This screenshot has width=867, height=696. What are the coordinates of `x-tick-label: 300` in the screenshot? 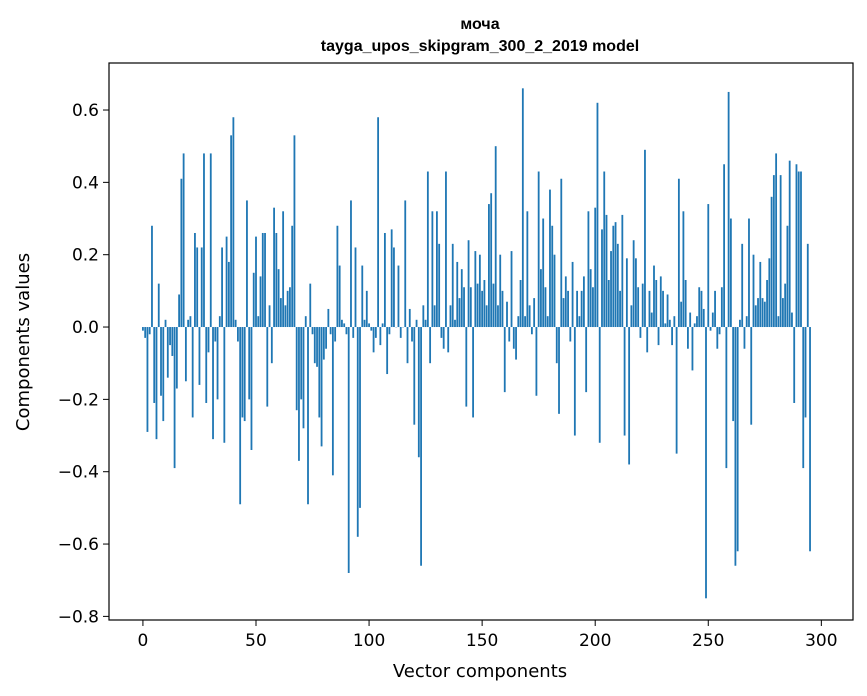 It's located at (821, 641).